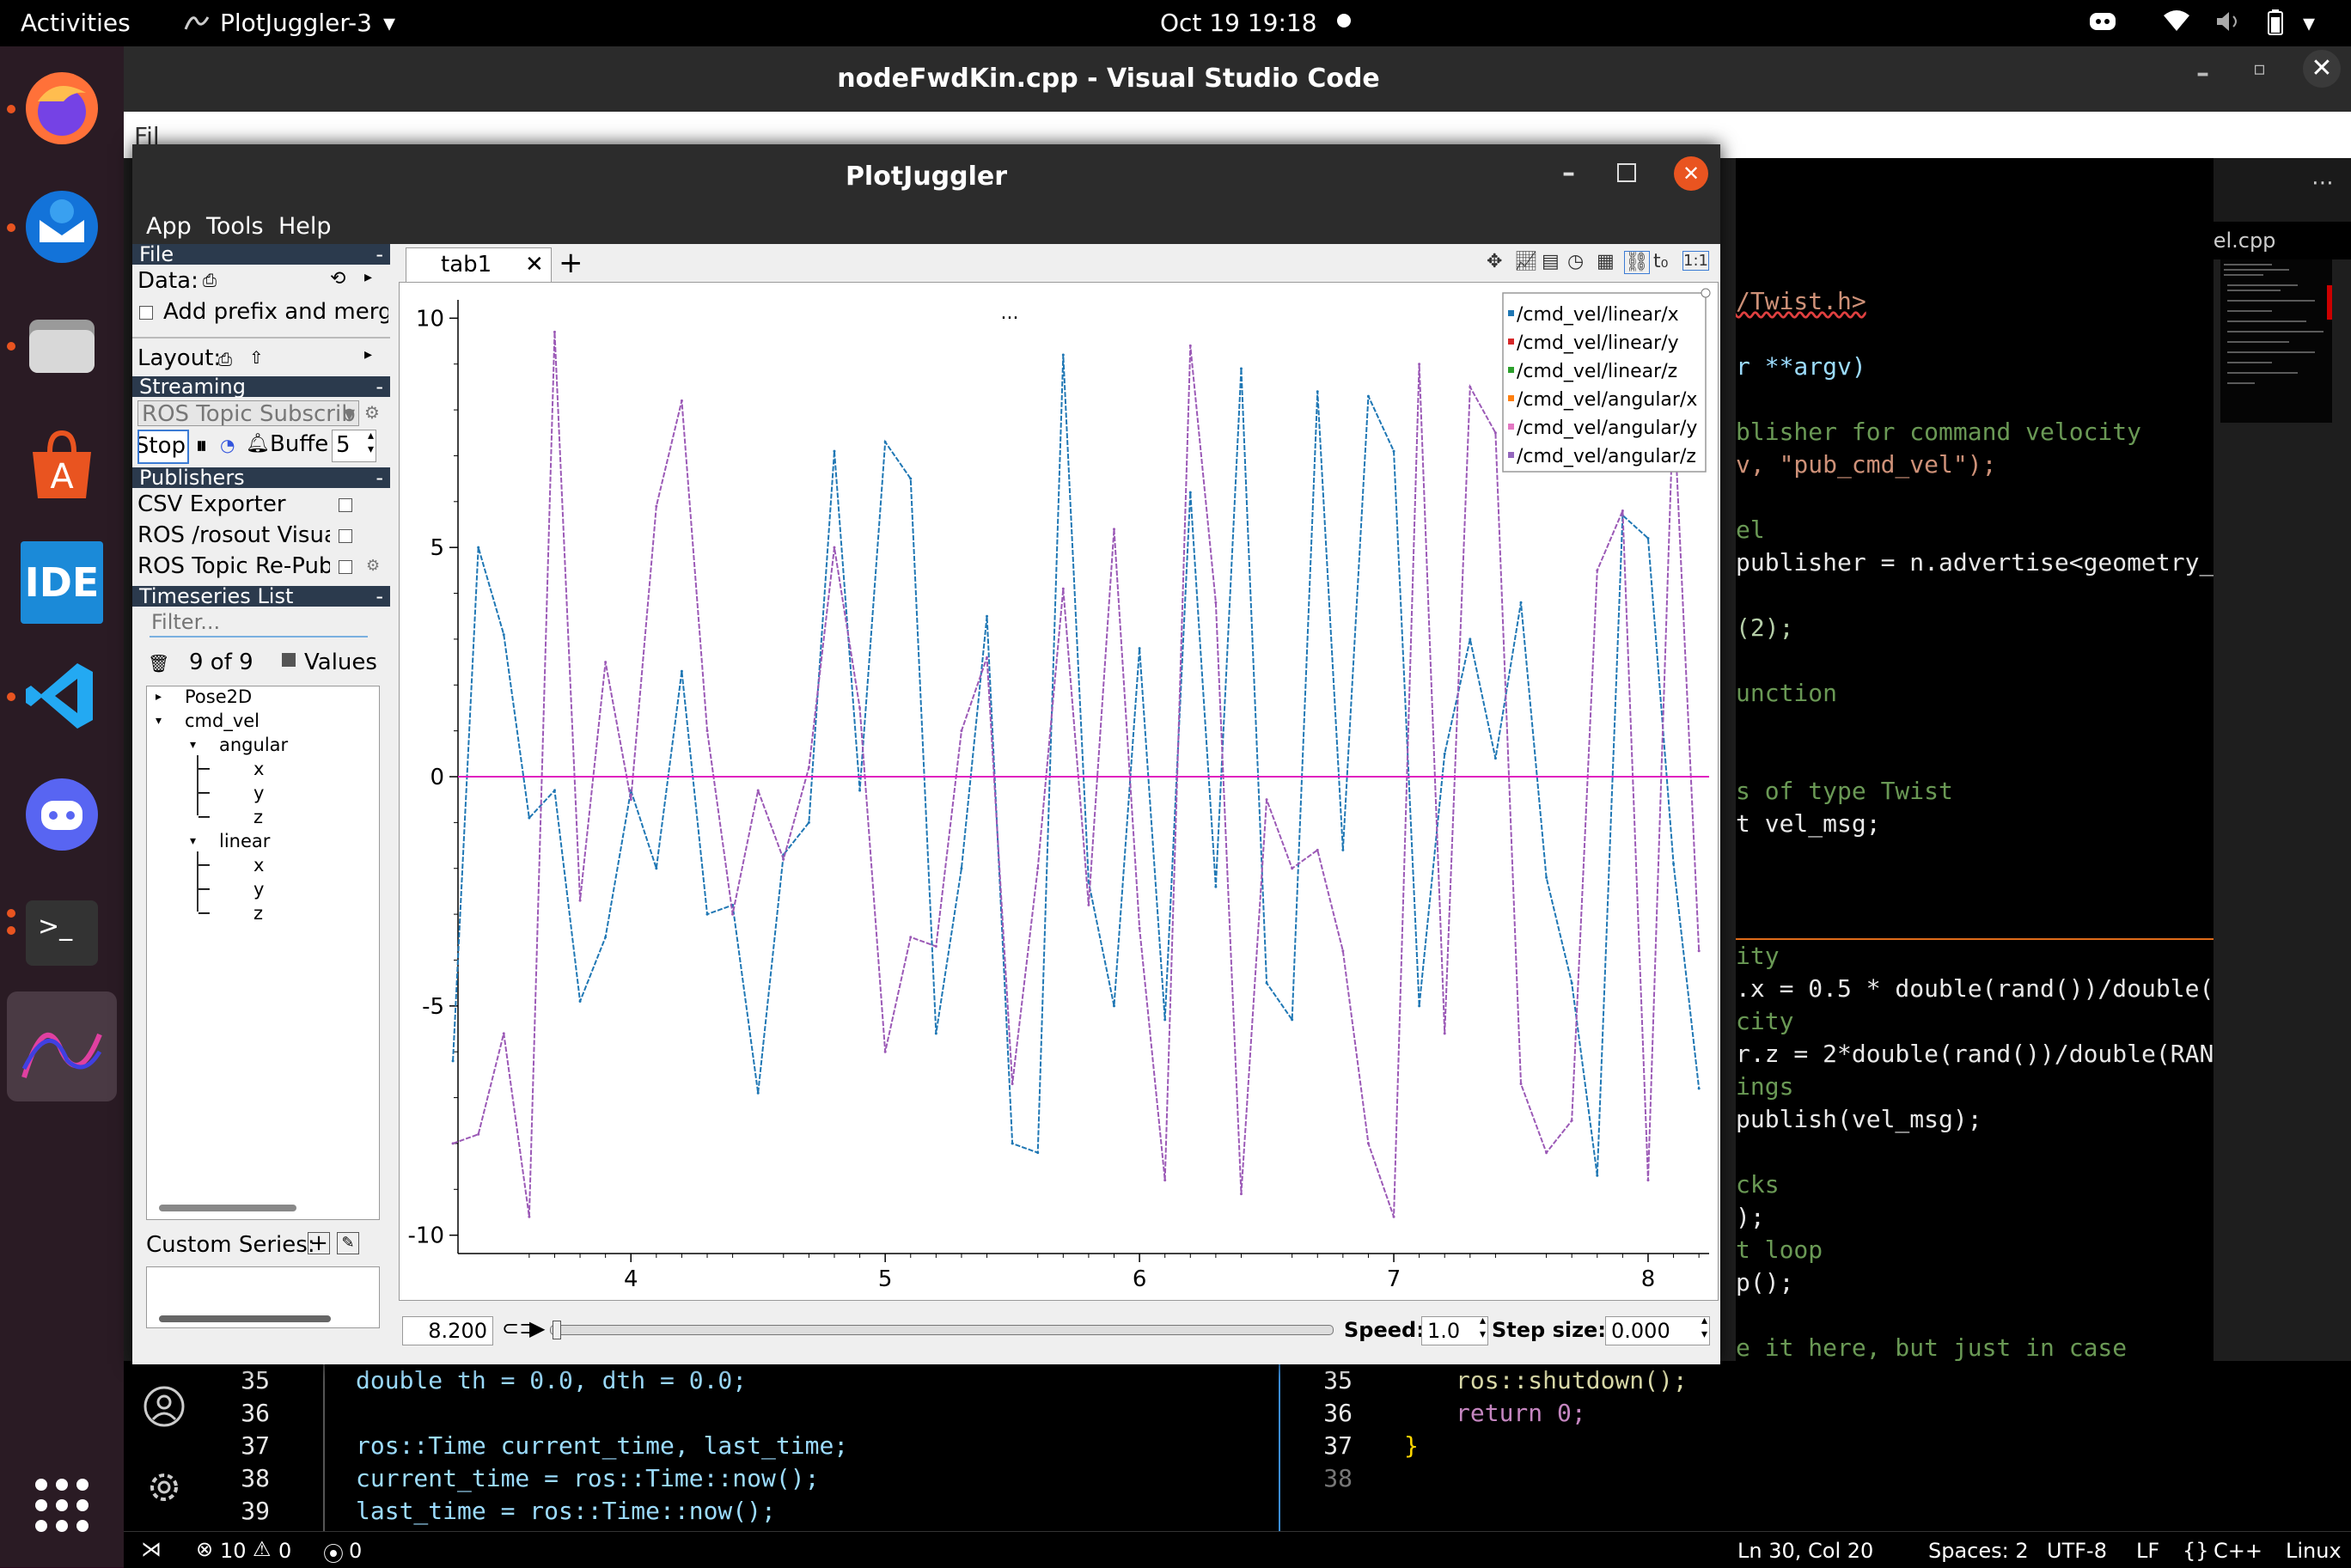 The image size is (2351, 1568). I want to click on menu-tools: Tools, so click(235, 226).